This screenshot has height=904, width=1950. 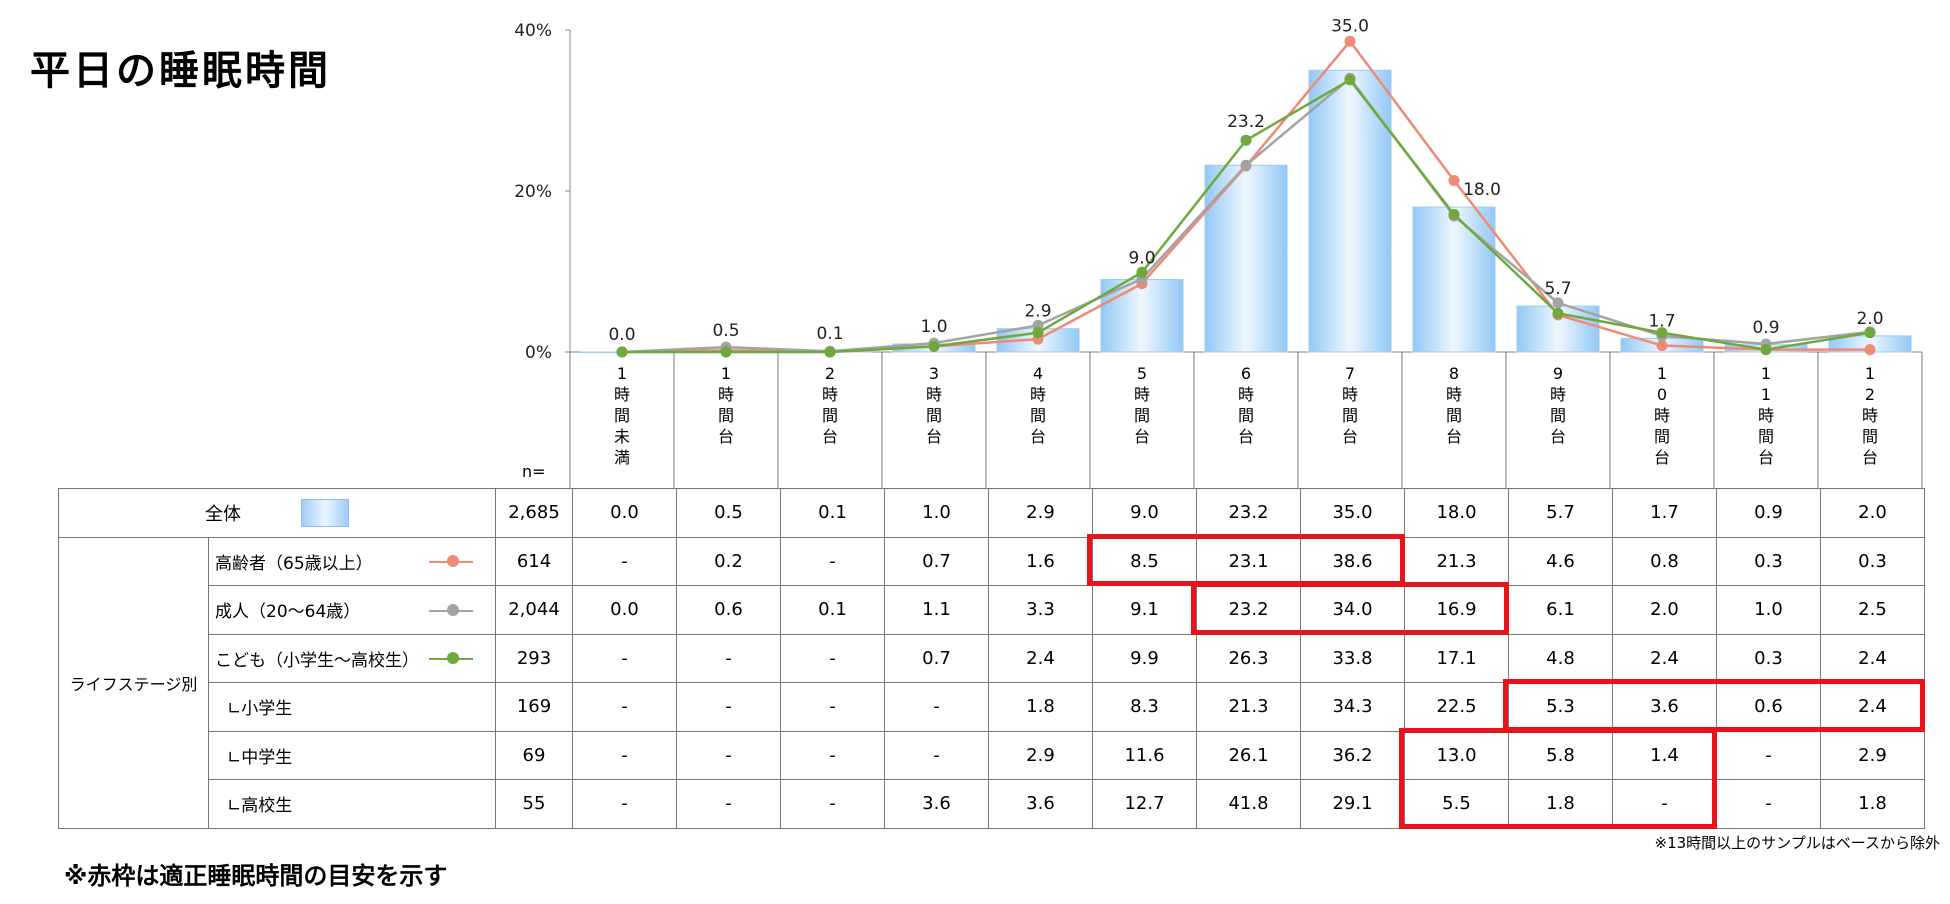 I want to click on bar-data-label: 1.7, so click(x=1661, y=321).